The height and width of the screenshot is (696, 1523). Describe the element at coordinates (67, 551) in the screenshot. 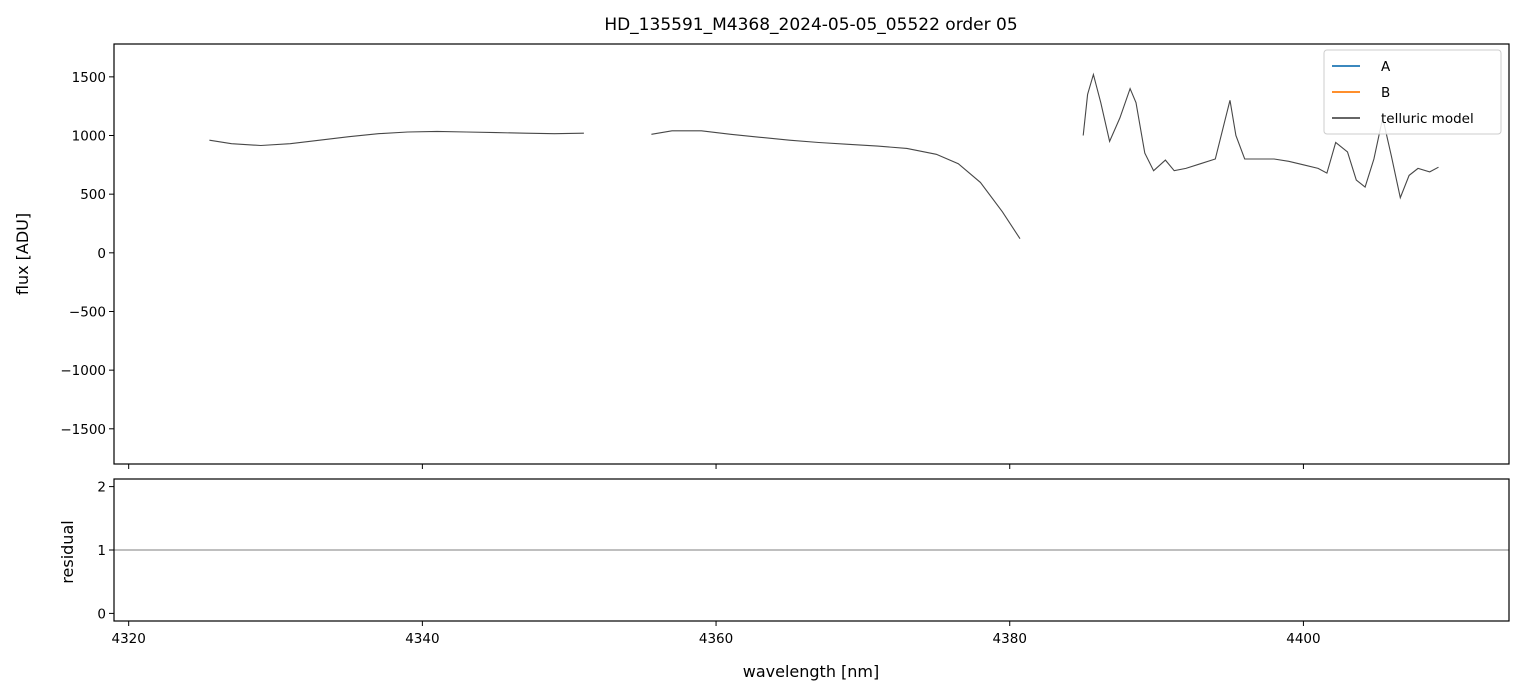

I see `bottom-y-axis-label: residual` at that location.